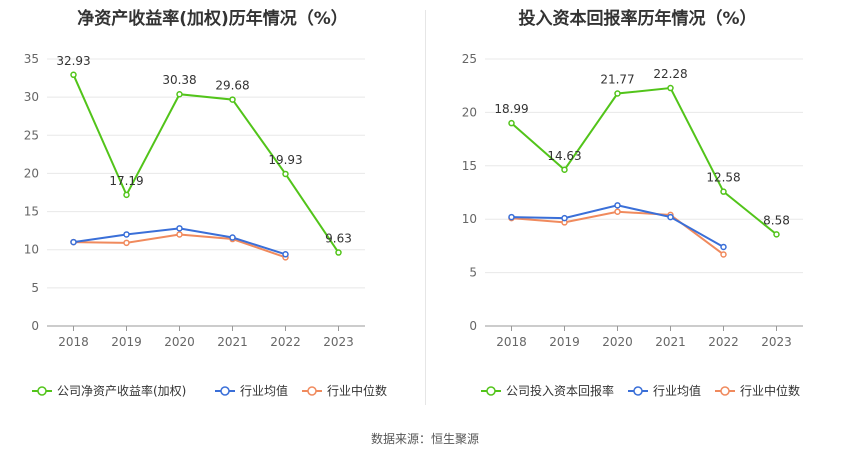  Describe the element at coordinates (338, 239) in the screenshot. I see `data-label: 9.63` at that location.